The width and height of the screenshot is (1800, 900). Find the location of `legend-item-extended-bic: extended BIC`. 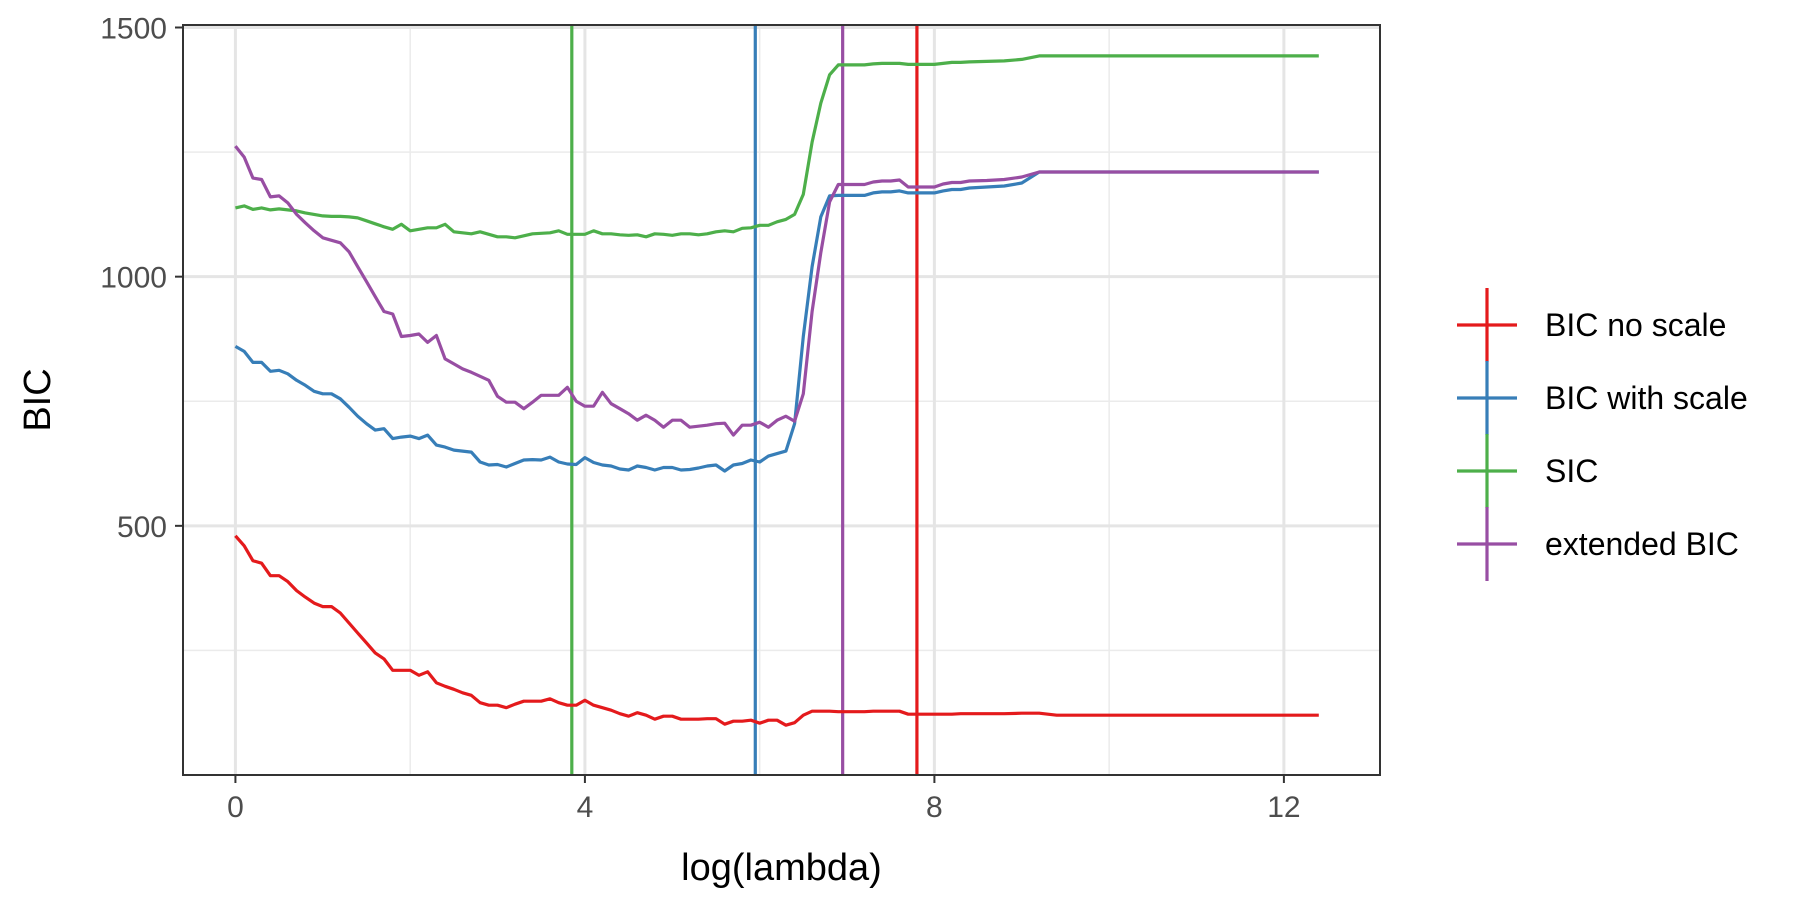

legend-item-extended-bic: extended BIC is located at coordinates (1598, 544).